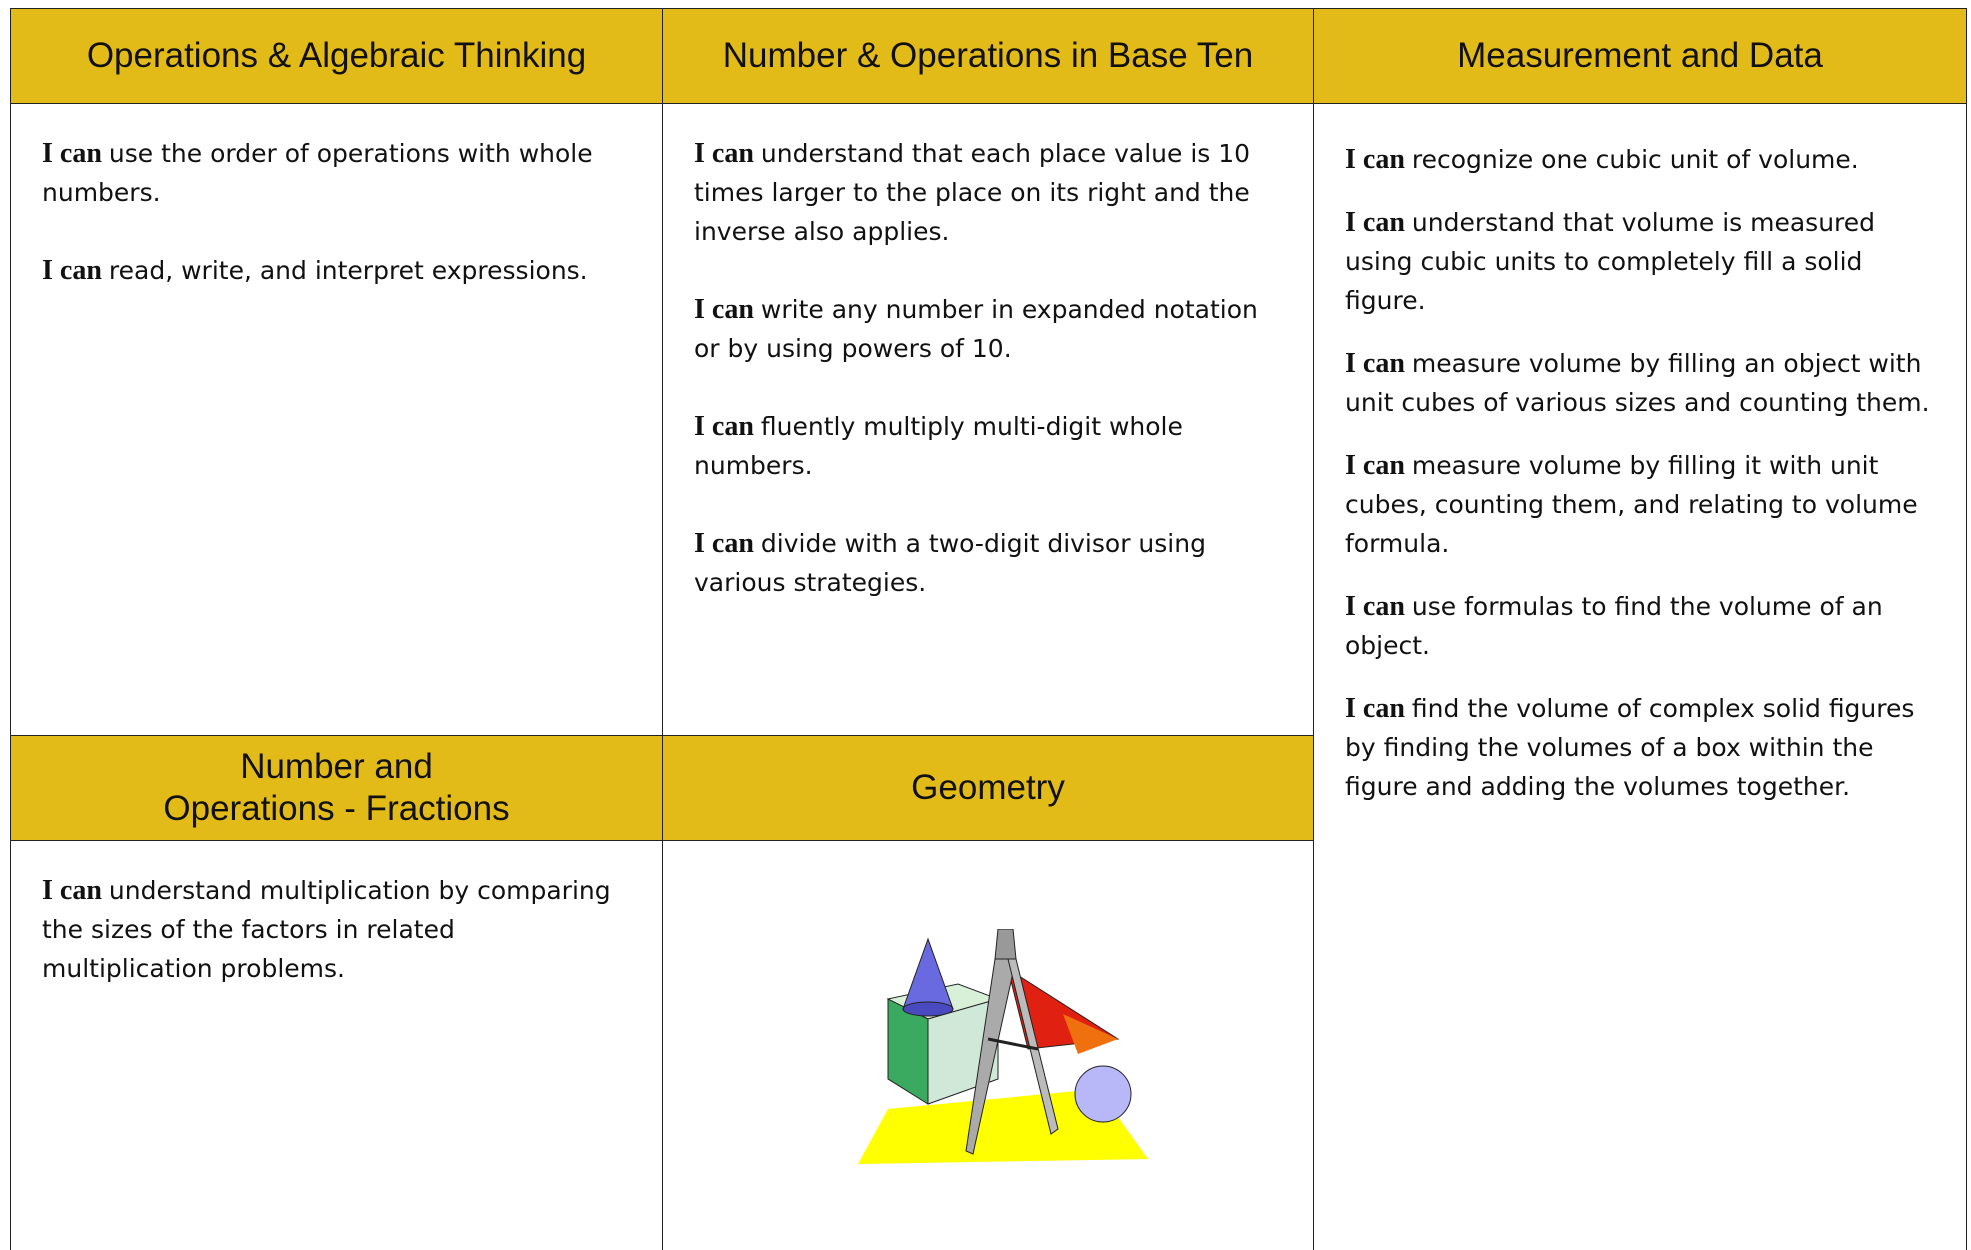 This screenshot has height=1250, width=1971. I want to click on column-header: Measurement and Data, so click(1640, 56).